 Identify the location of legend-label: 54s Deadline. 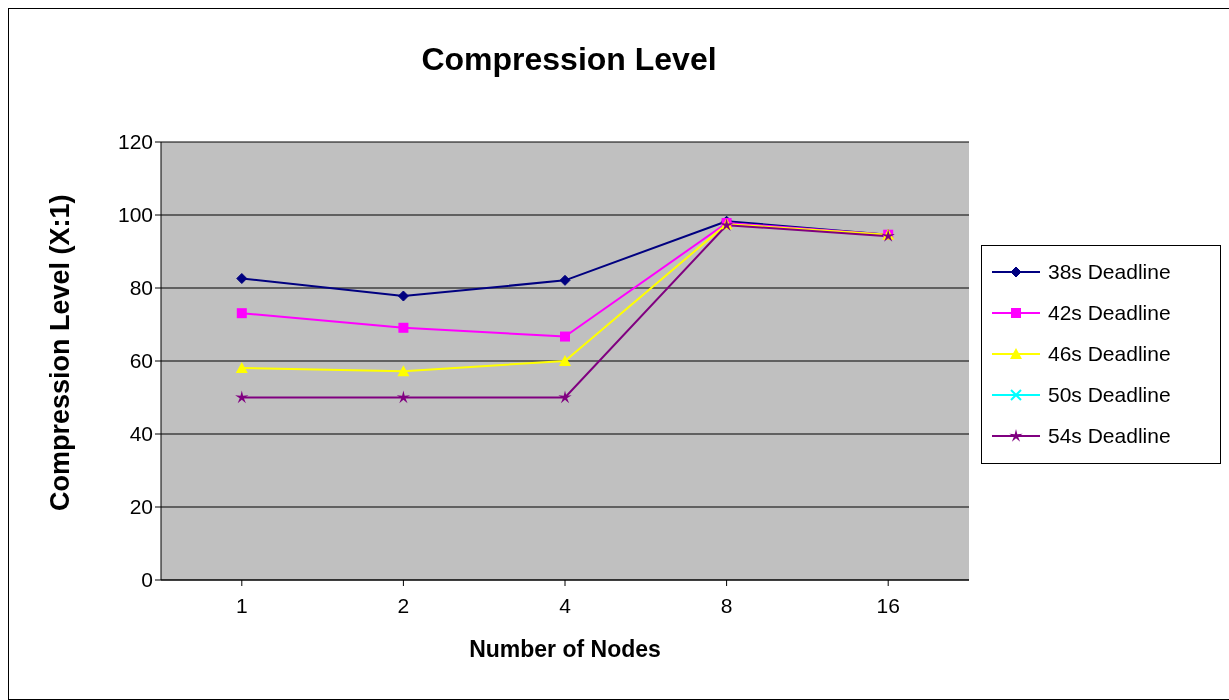
(1109, 436).